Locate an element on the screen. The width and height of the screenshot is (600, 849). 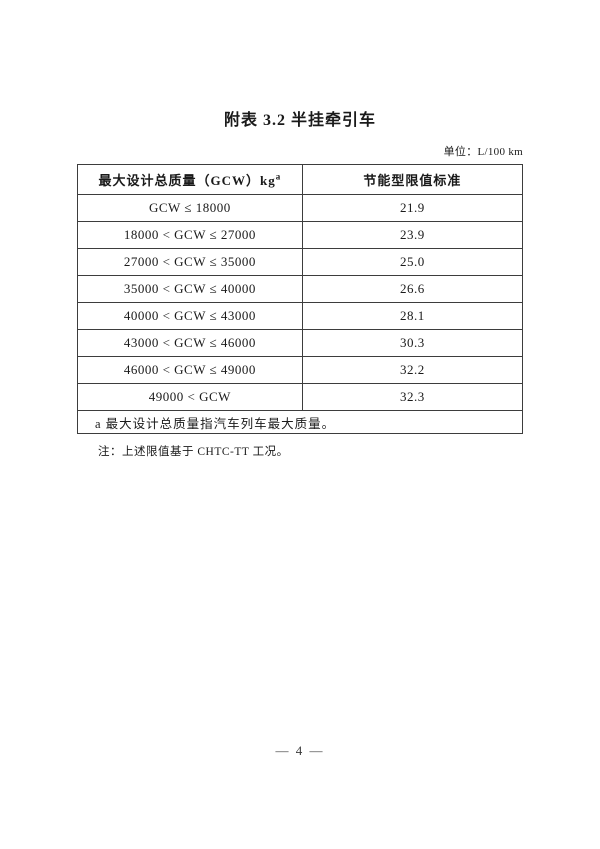
table-row: 46000 < GCW ≤ 49000 32.2 is located at coordinates (300, 370).